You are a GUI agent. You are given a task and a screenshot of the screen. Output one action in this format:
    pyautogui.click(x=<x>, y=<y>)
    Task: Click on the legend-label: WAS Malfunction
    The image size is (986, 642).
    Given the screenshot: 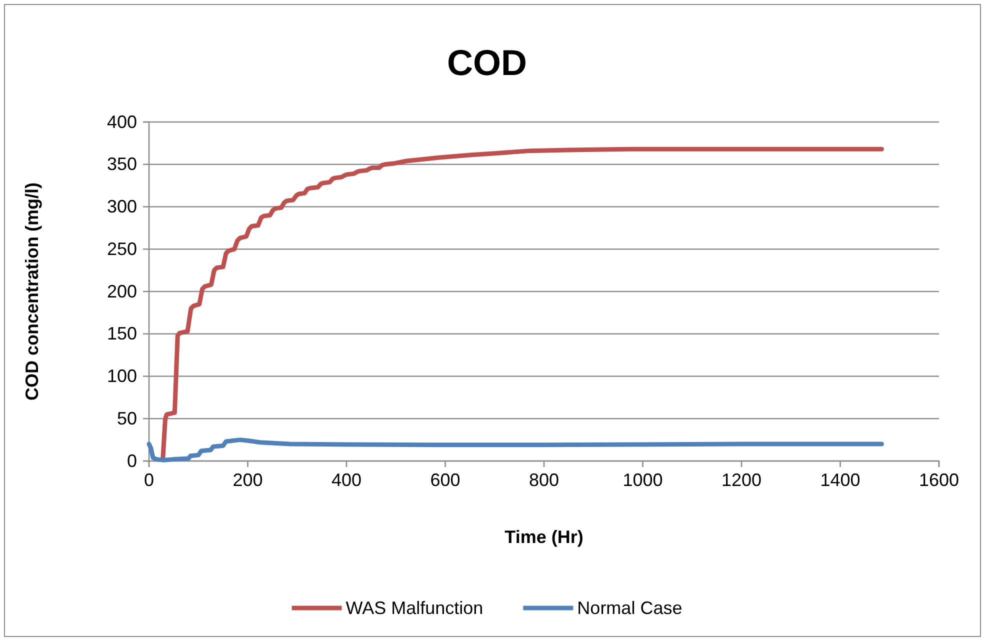 What is the action you would take?
    pyautogui.click(x=415, y=608)
    